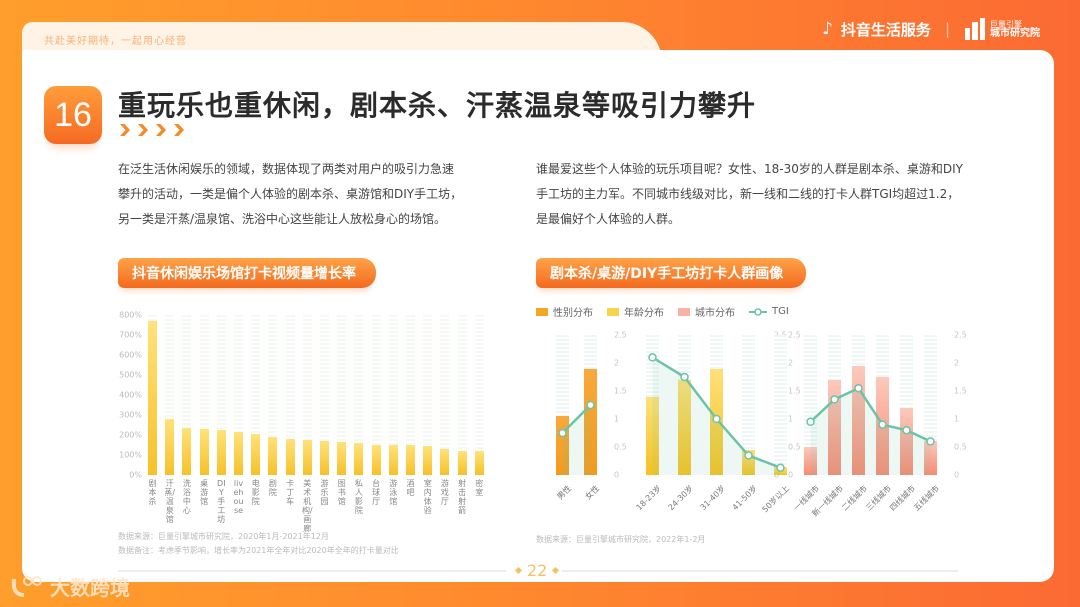  Describe the element at coordinates (564, 311) in the screenshot. I see `legend-gender: 性别分布` at that location.